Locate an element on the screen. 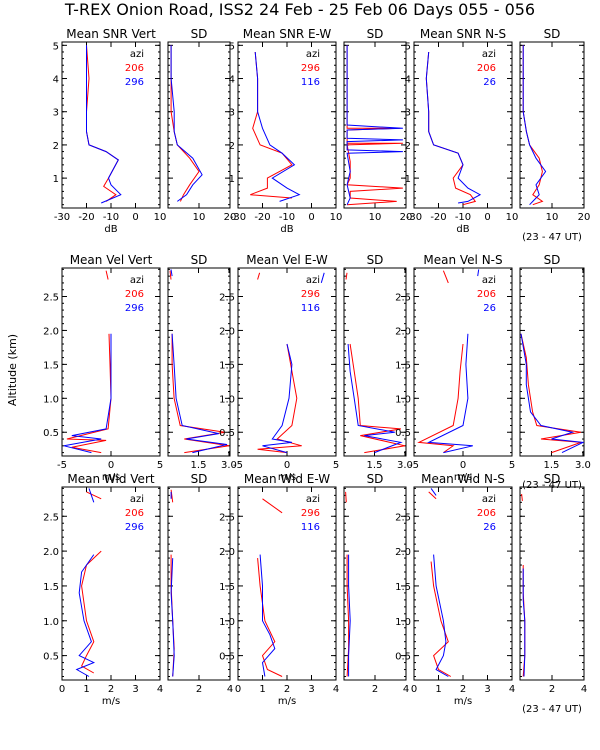  panel-title: Mean SNR Vert is located at coordinates (111, 34).